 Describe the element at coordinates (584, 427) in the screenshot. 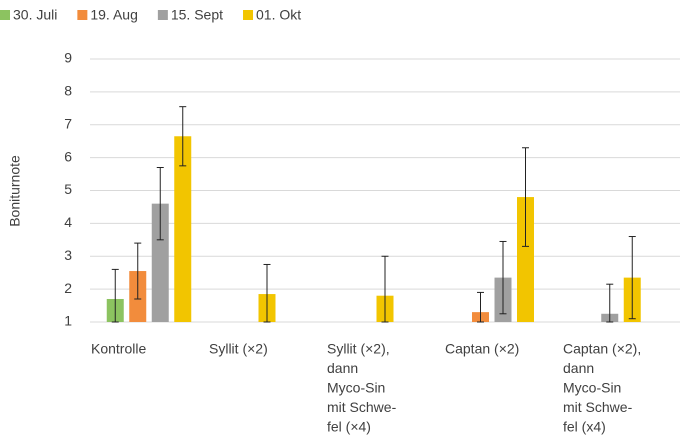

I see `x-tick-label: fel (x4)` at that location.